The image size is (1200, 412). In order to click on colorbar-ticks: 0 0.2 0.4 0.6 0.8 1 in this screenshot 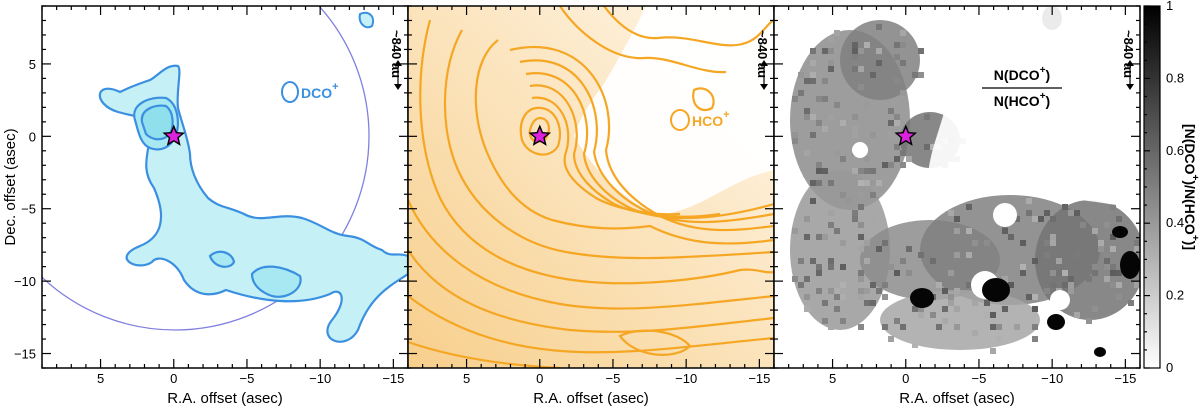, I will do `click(1164, 187)`.